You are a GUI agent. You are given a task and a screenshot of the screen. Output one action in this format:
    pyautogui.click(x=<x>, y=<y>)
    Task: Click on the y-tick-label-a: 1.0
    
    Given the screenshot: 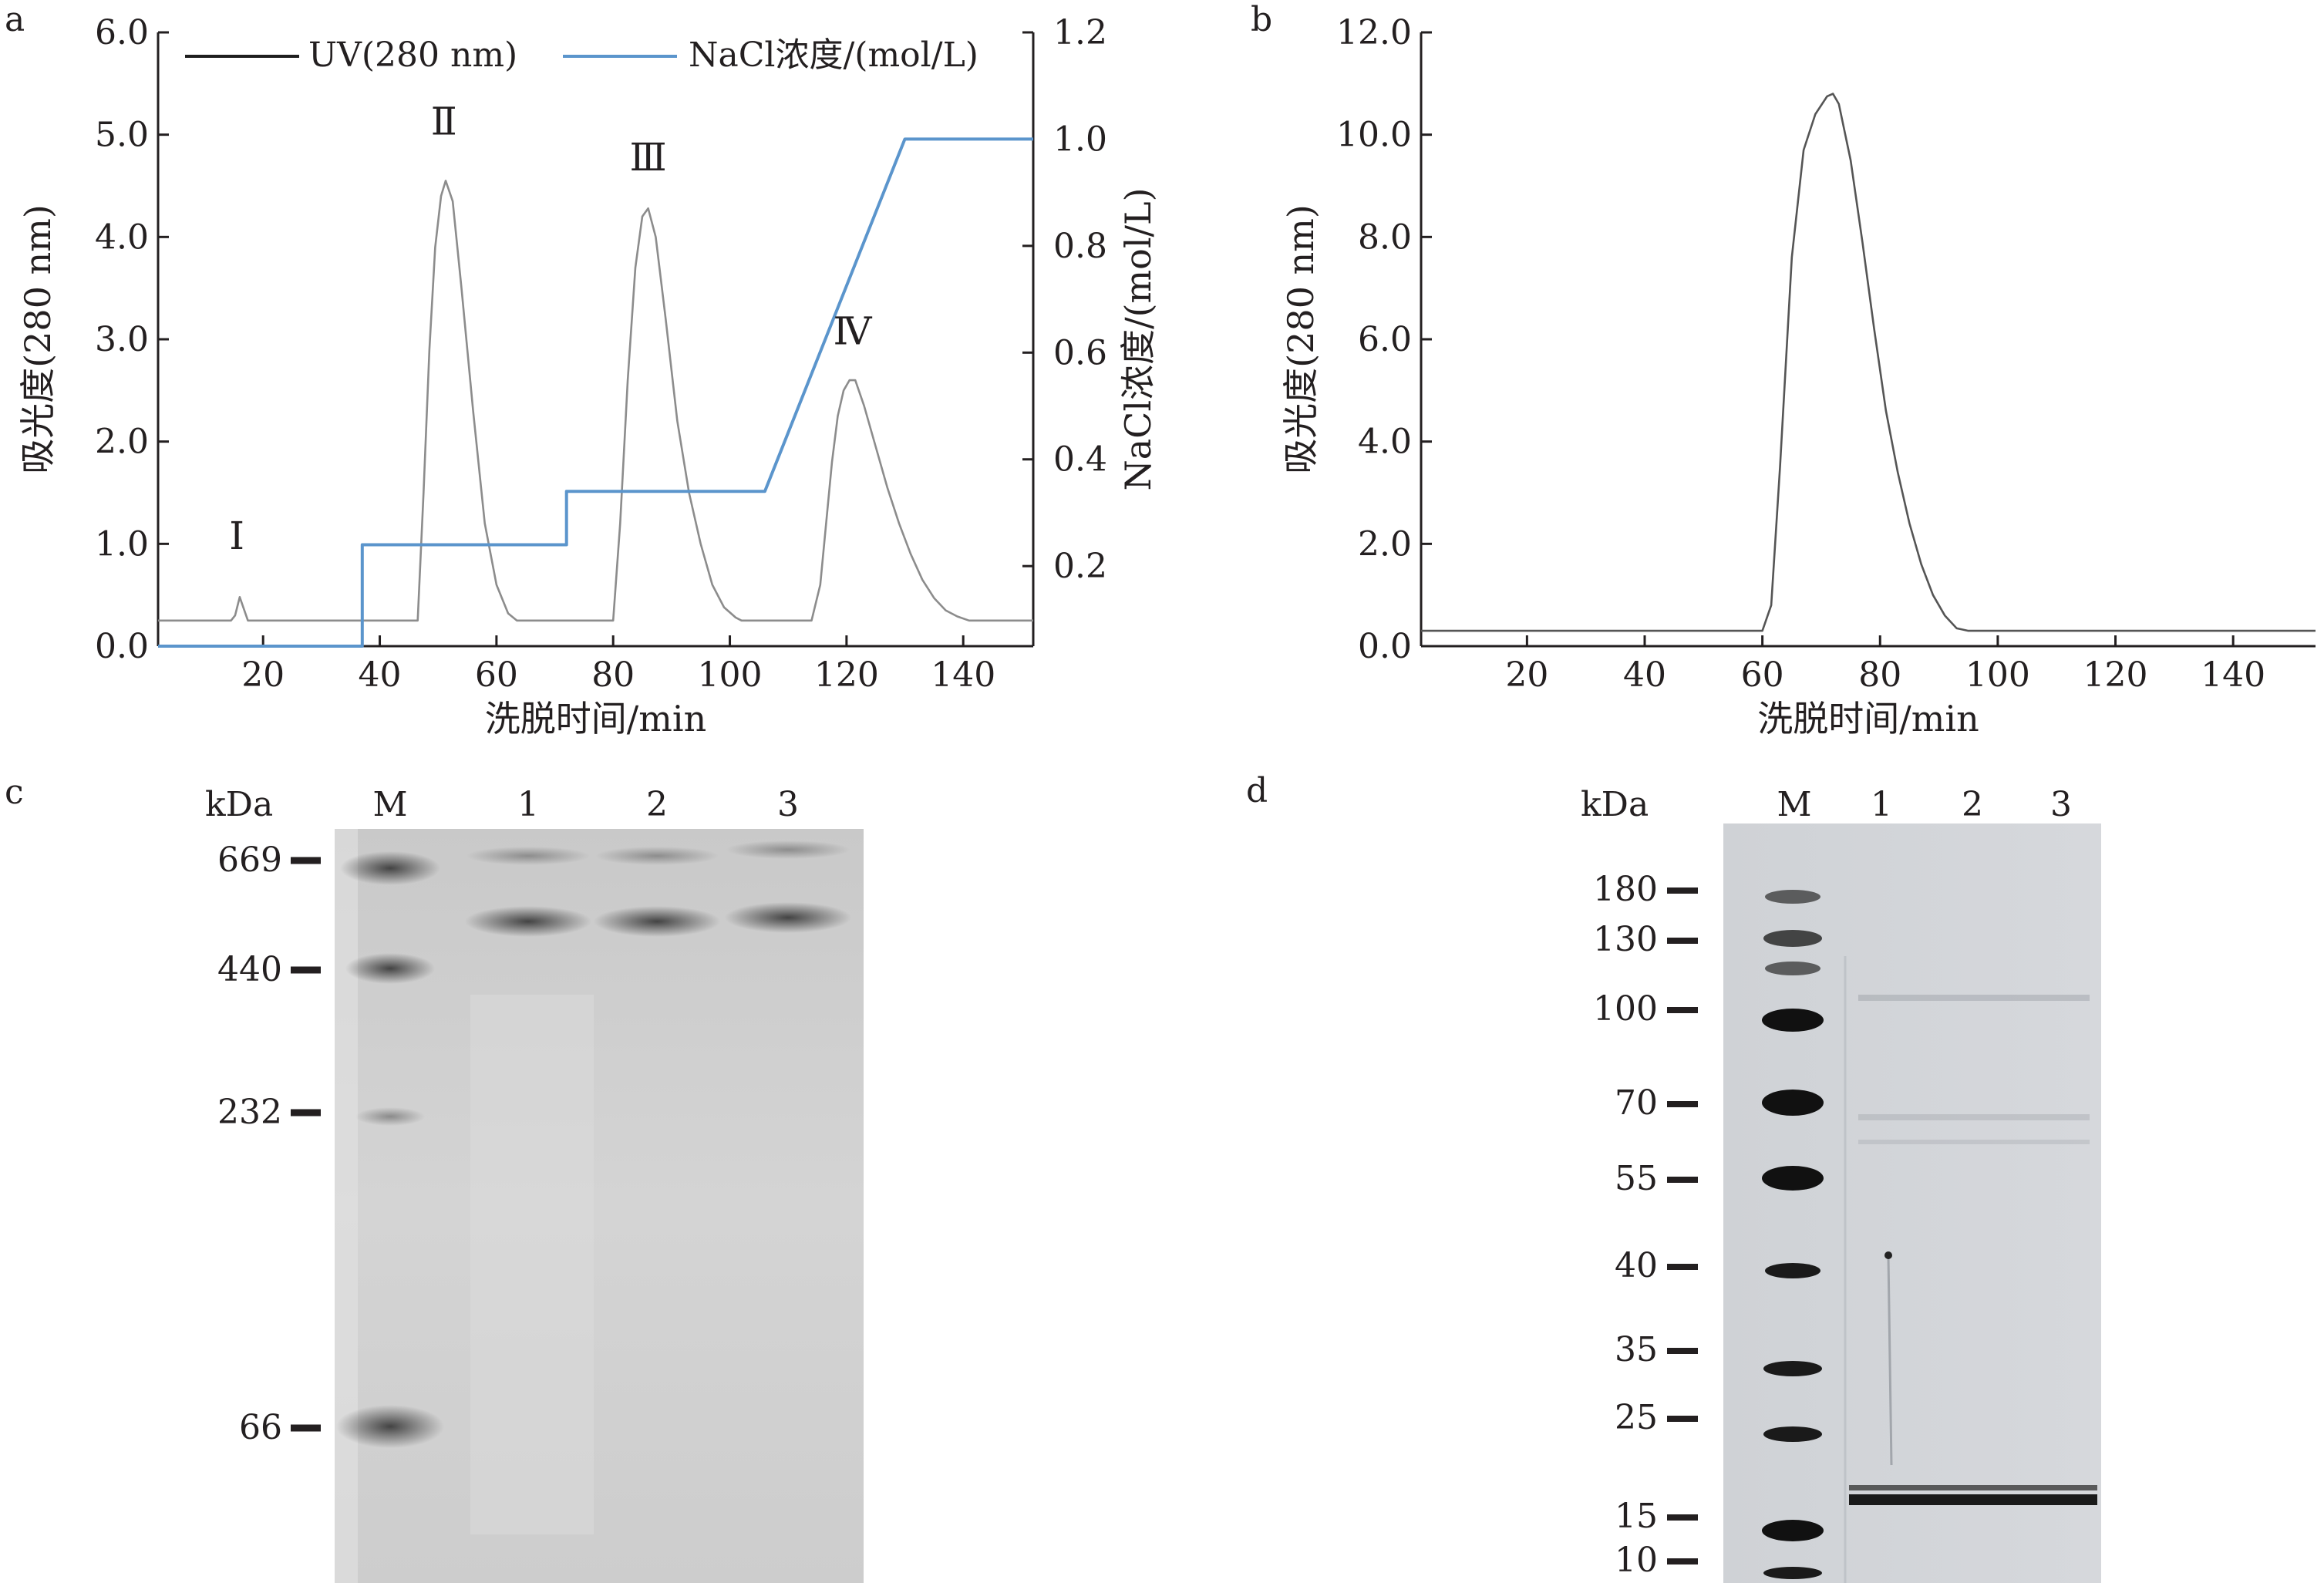 What is the action you would take?
    pyautogui.click(x=122, y=544)
    